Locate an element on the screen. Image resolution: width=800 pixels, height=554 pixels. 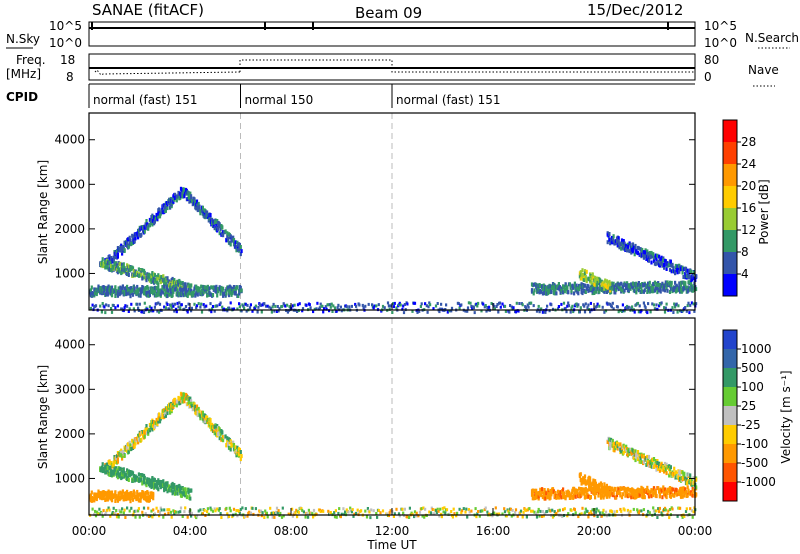
range-tick-label: 2000 is located at coordinates (69, 229).